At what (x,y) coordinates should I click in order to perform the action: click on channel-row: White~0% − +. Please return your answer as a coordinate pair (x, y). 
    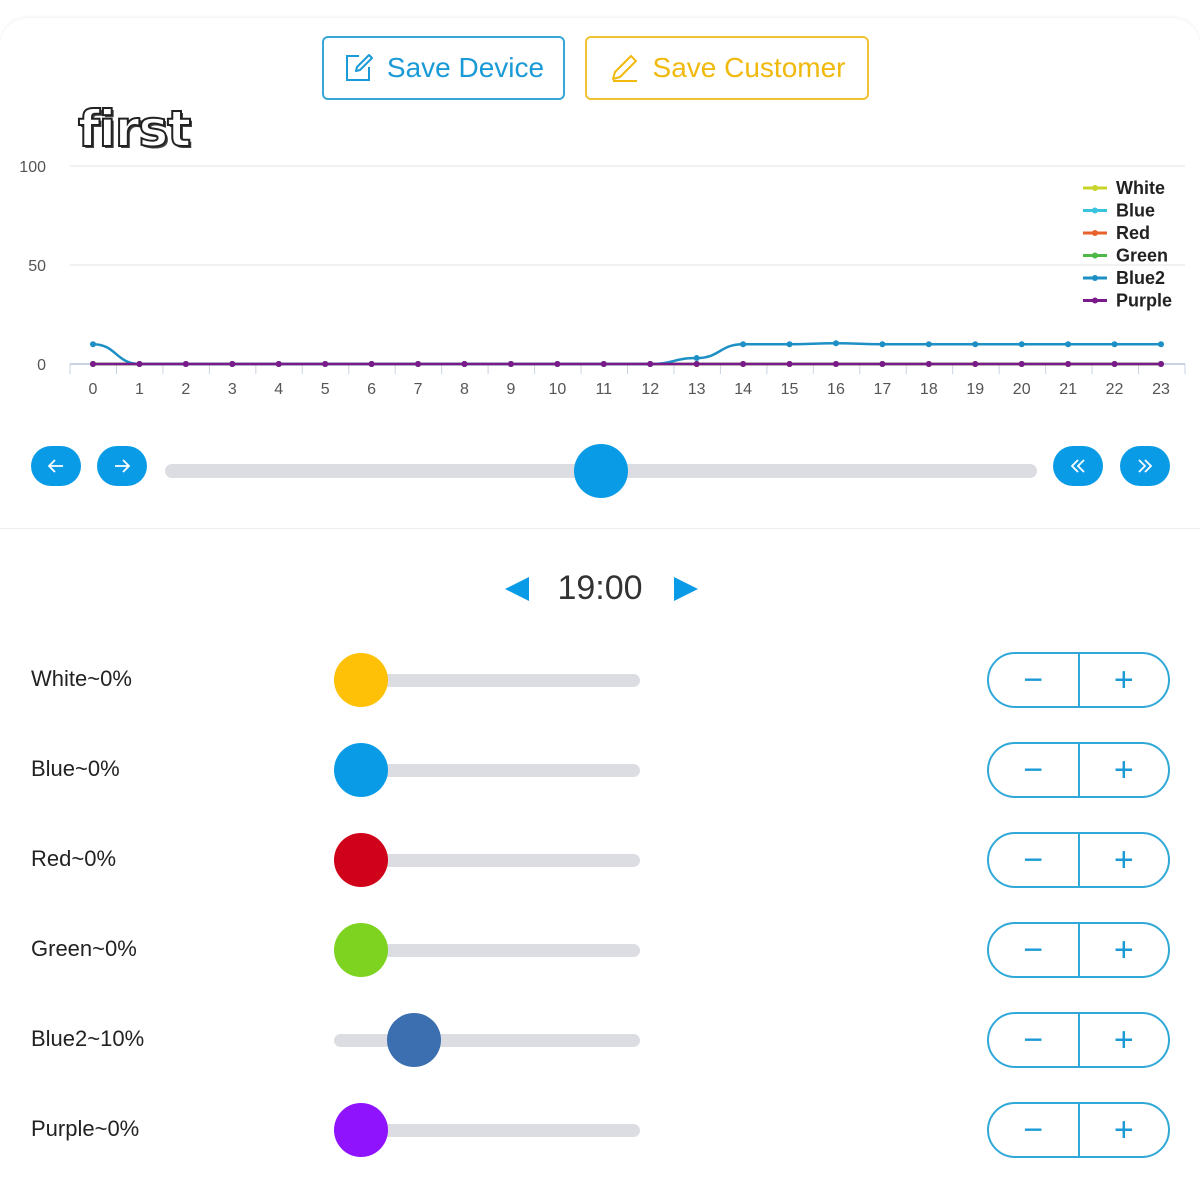
    Looking at the image, I should click on (600, 680).